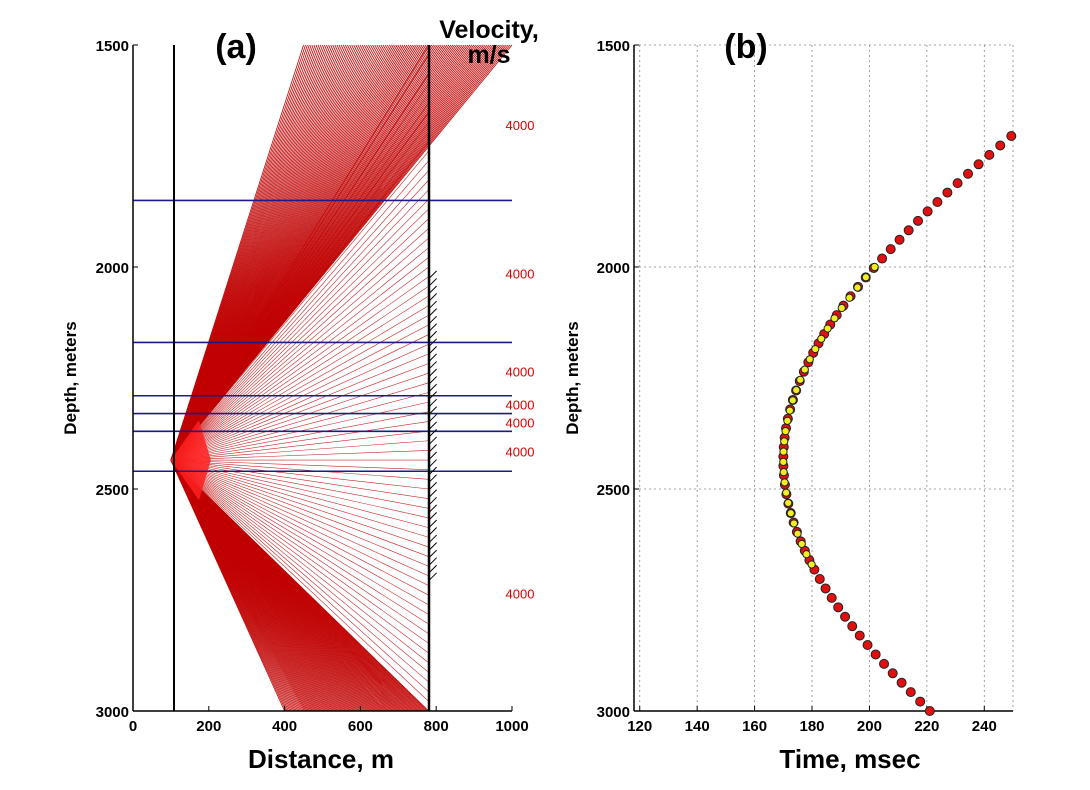  I want to click on y-ticks-a: 1500 2000 2500 3000, so click(117, 379).